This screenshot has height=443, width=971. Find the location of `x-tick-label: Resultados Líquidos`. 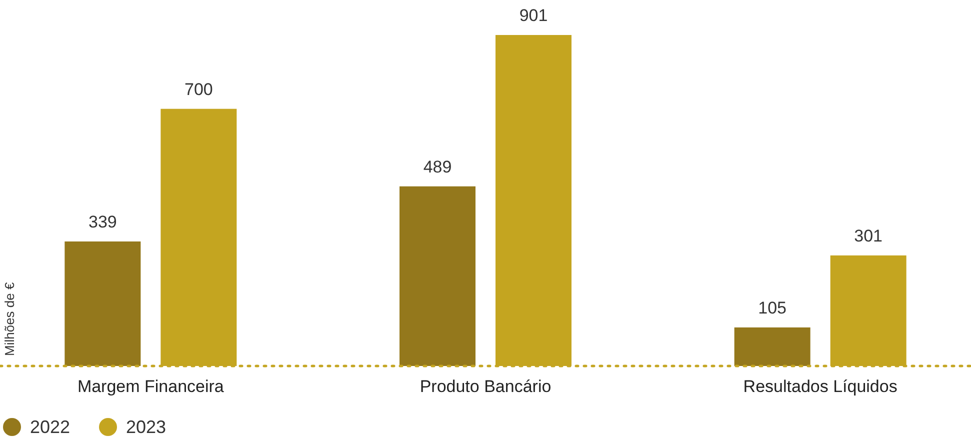

x-tick-label: Resultados Líquidos is located at coordinates (820, 386).